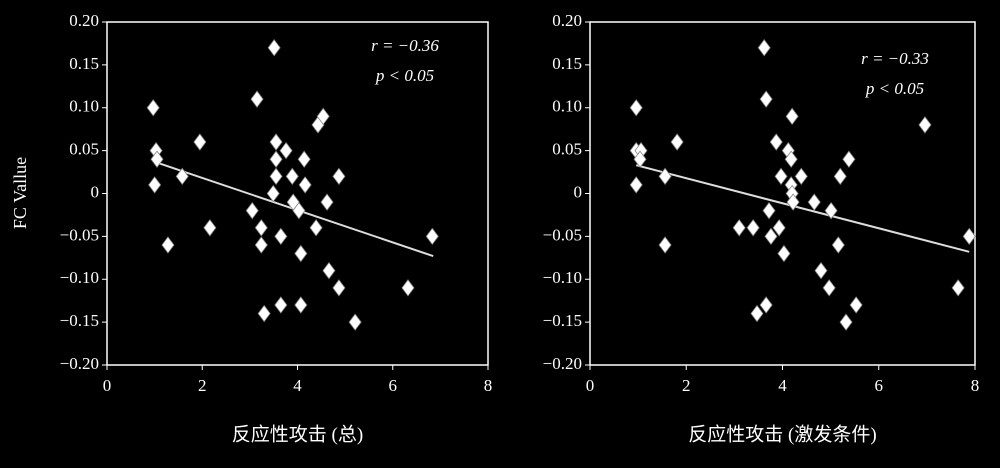 The height and width of the screenshot is (468, 1000). Describe the element at coordinates (393, 385) in the screenshot. I see `x-tick-label: 6` at that location.